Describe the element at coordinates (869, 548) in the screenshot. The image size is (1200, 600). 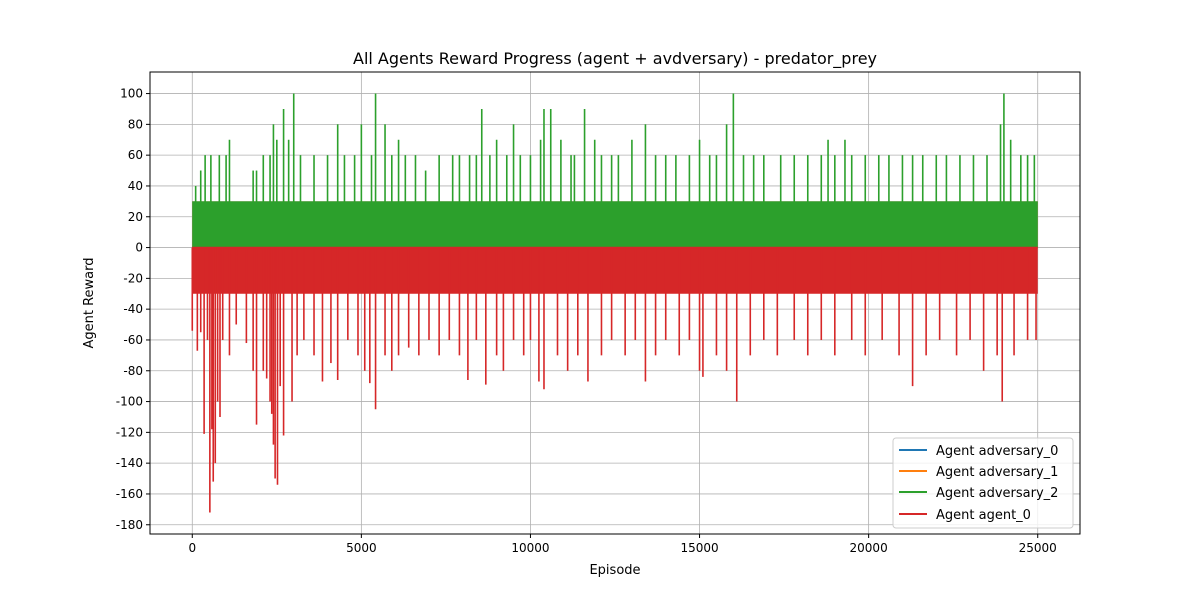
I see `x-tick-label: 20000` at that location.